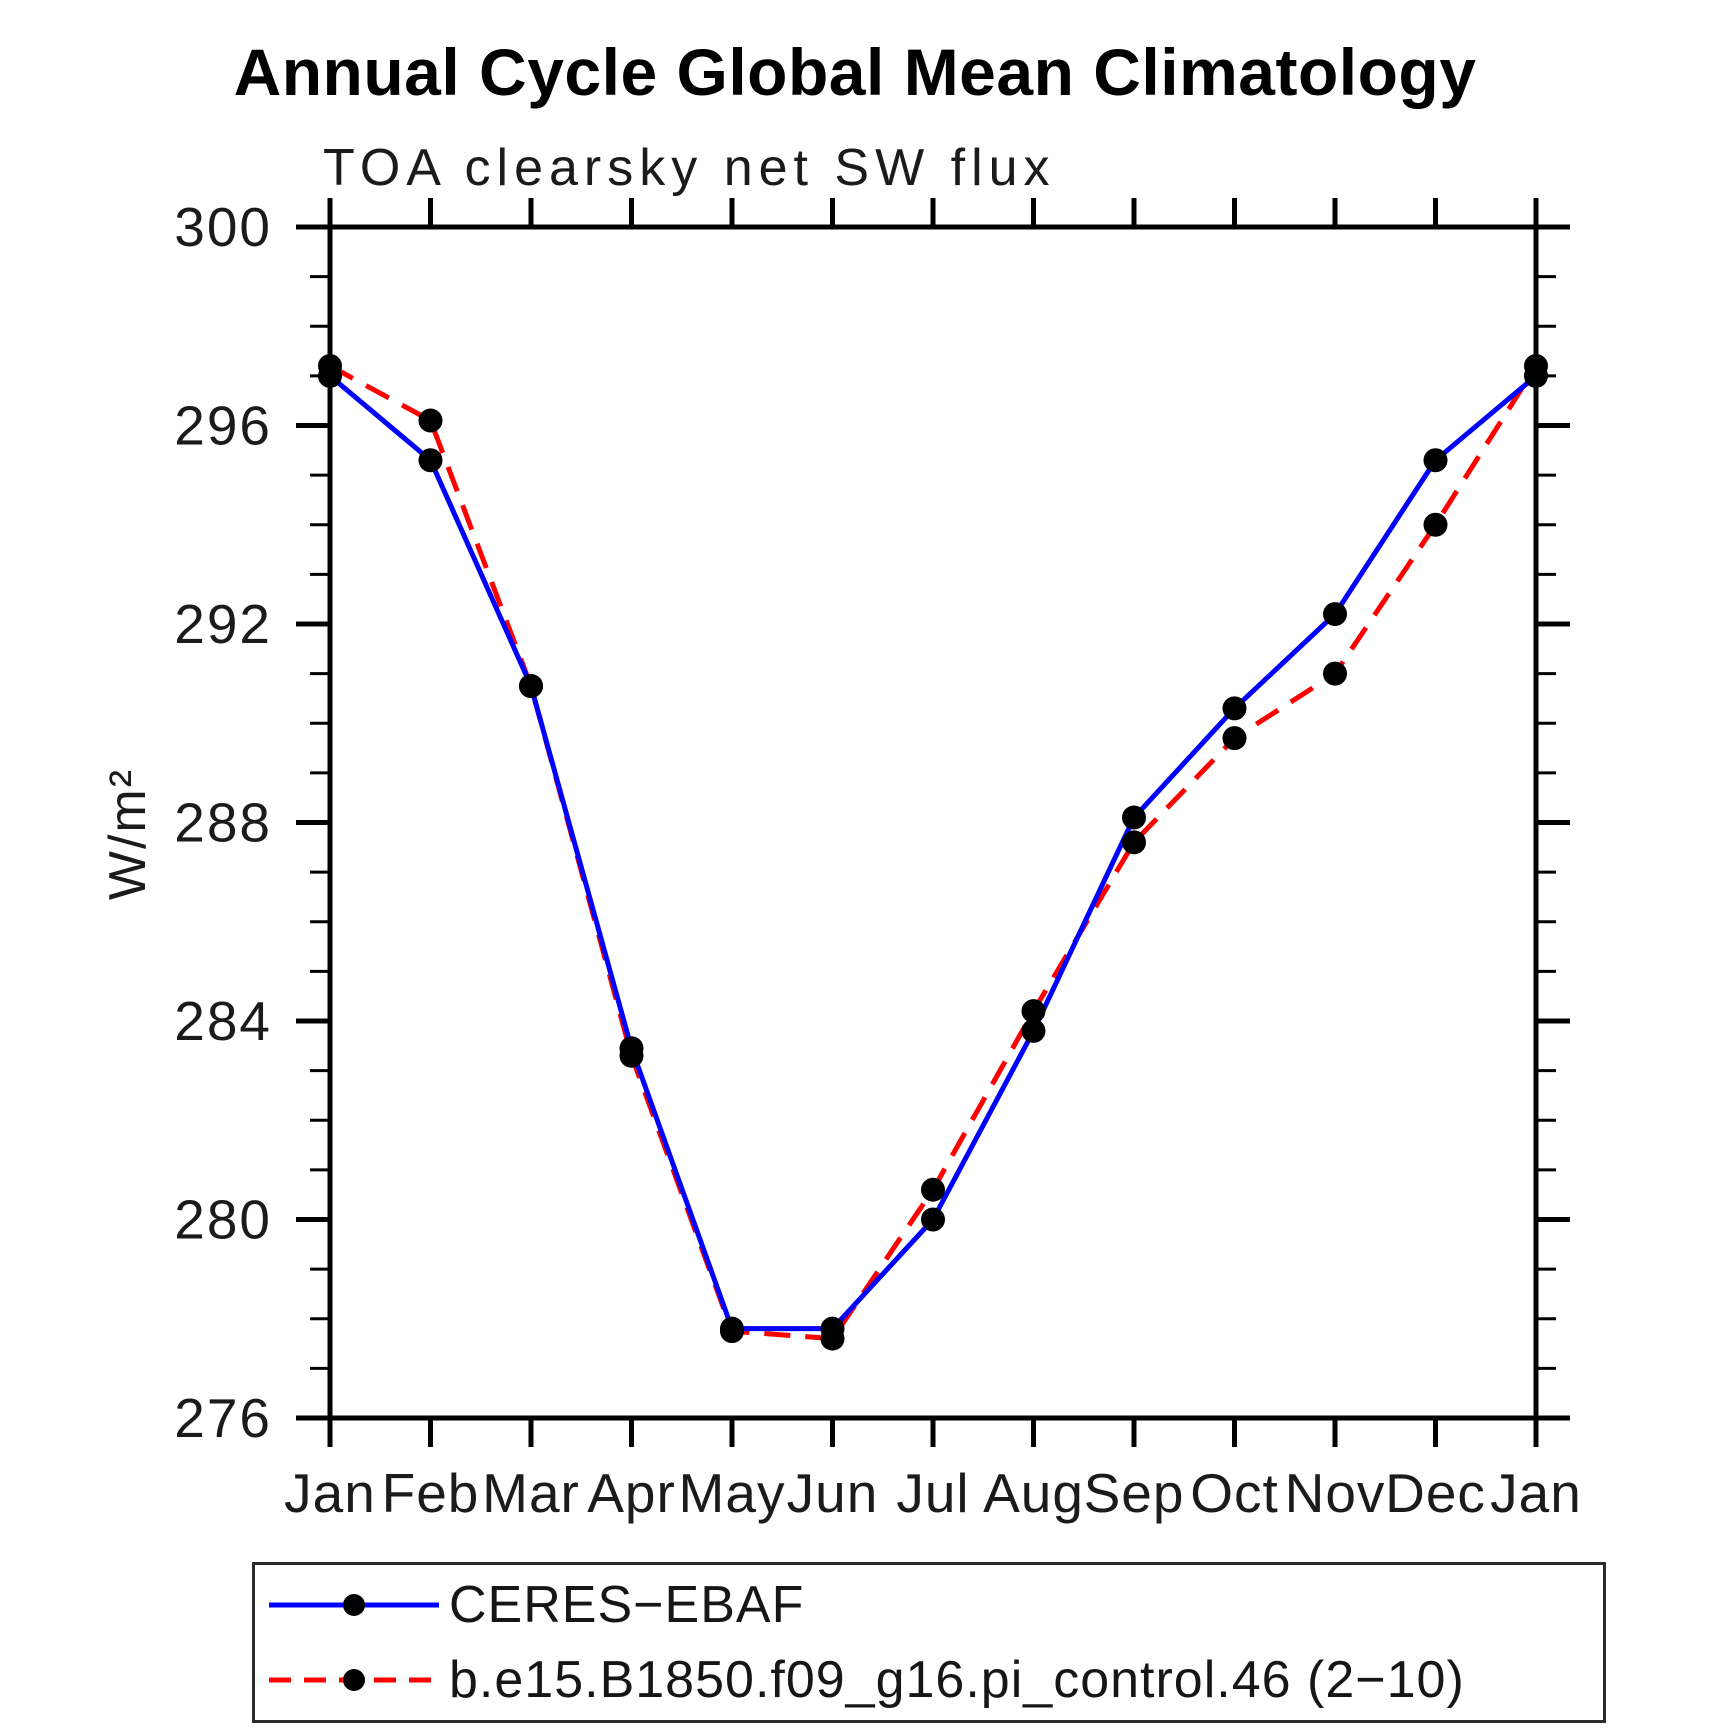 The image size is (1710, 1729). Describe the element at coordinates (833, 1493) in the screenshot. I see `svg-text: Jun` at that location.